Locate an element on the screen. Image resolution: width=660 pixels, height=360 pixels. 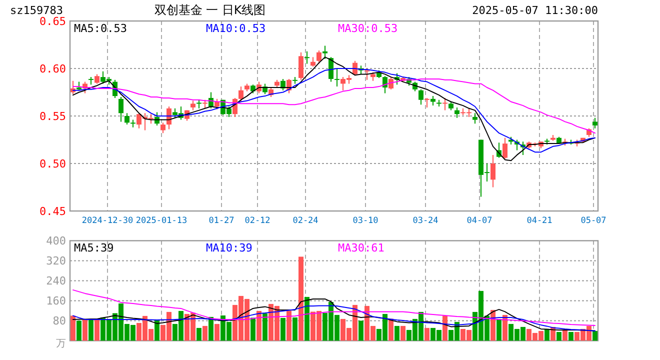
text: sz159783 is located at coordinates (36, 10).